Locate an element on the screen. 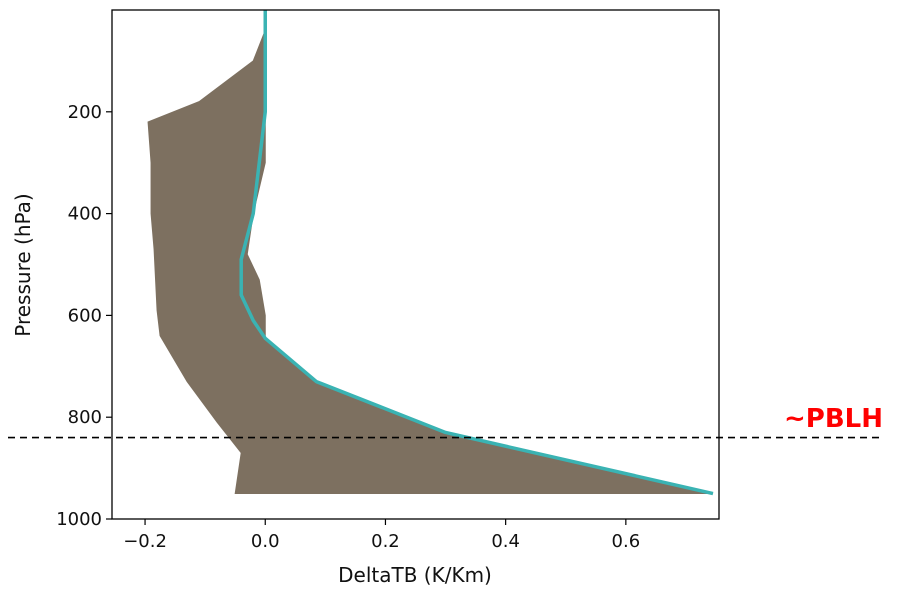  y-axis: 200 400 600 800 1000 is located at coordinates (84, 316).